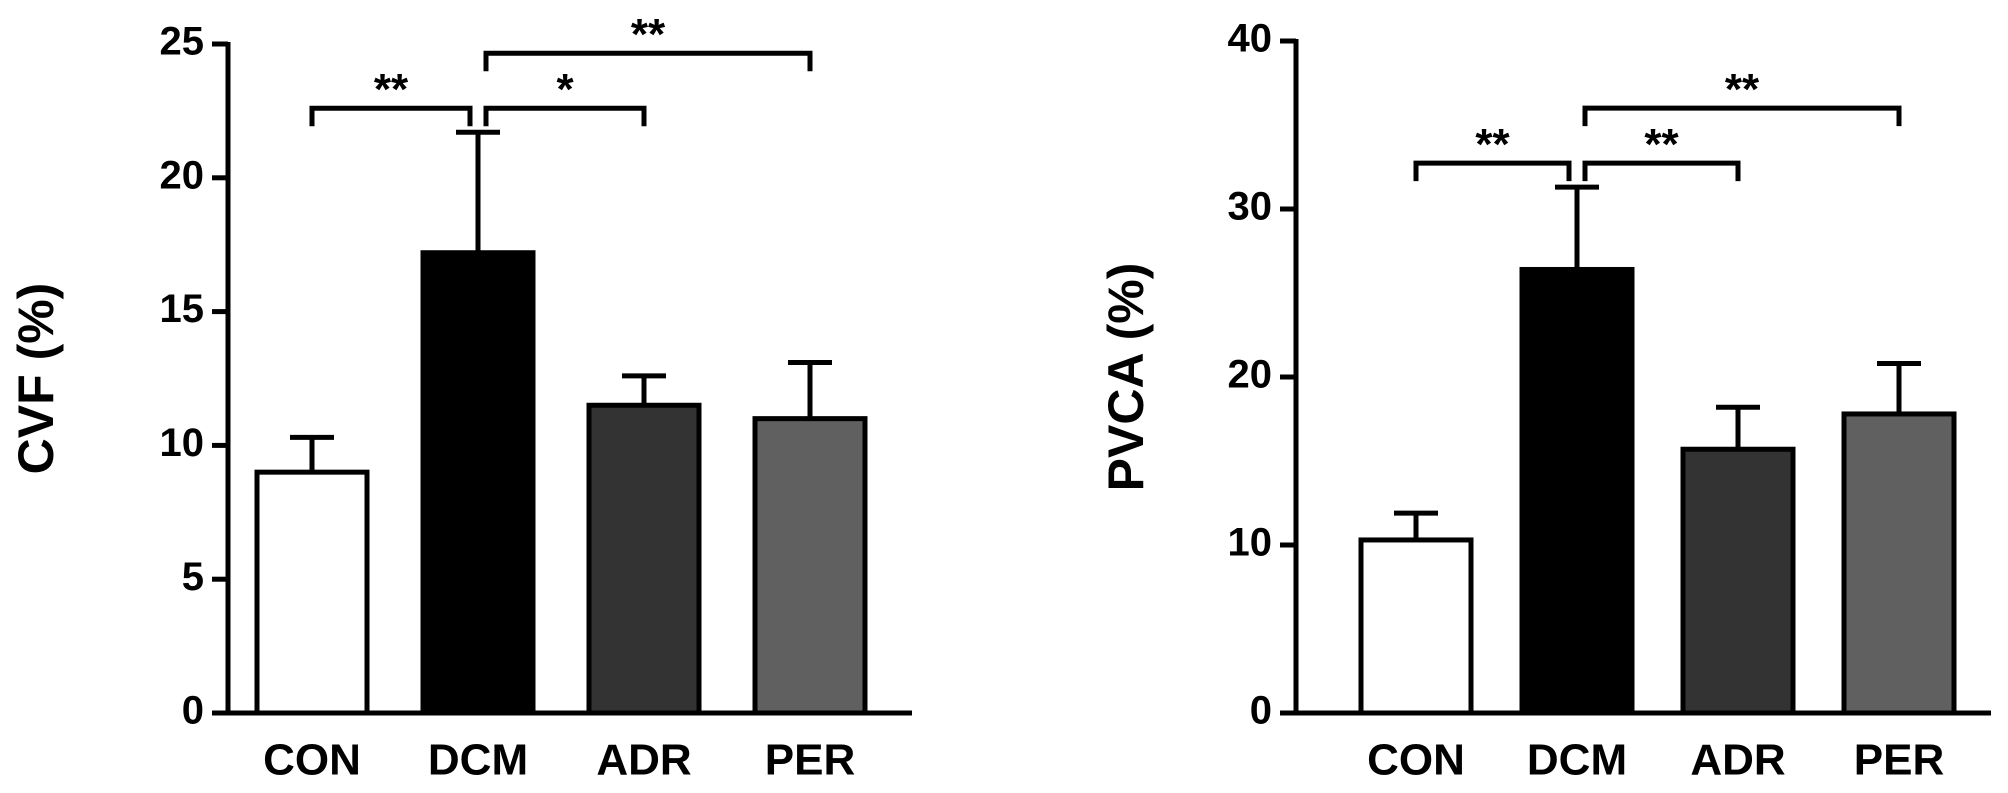  I want to click on y-tick-label: 15, so click(182, 309).